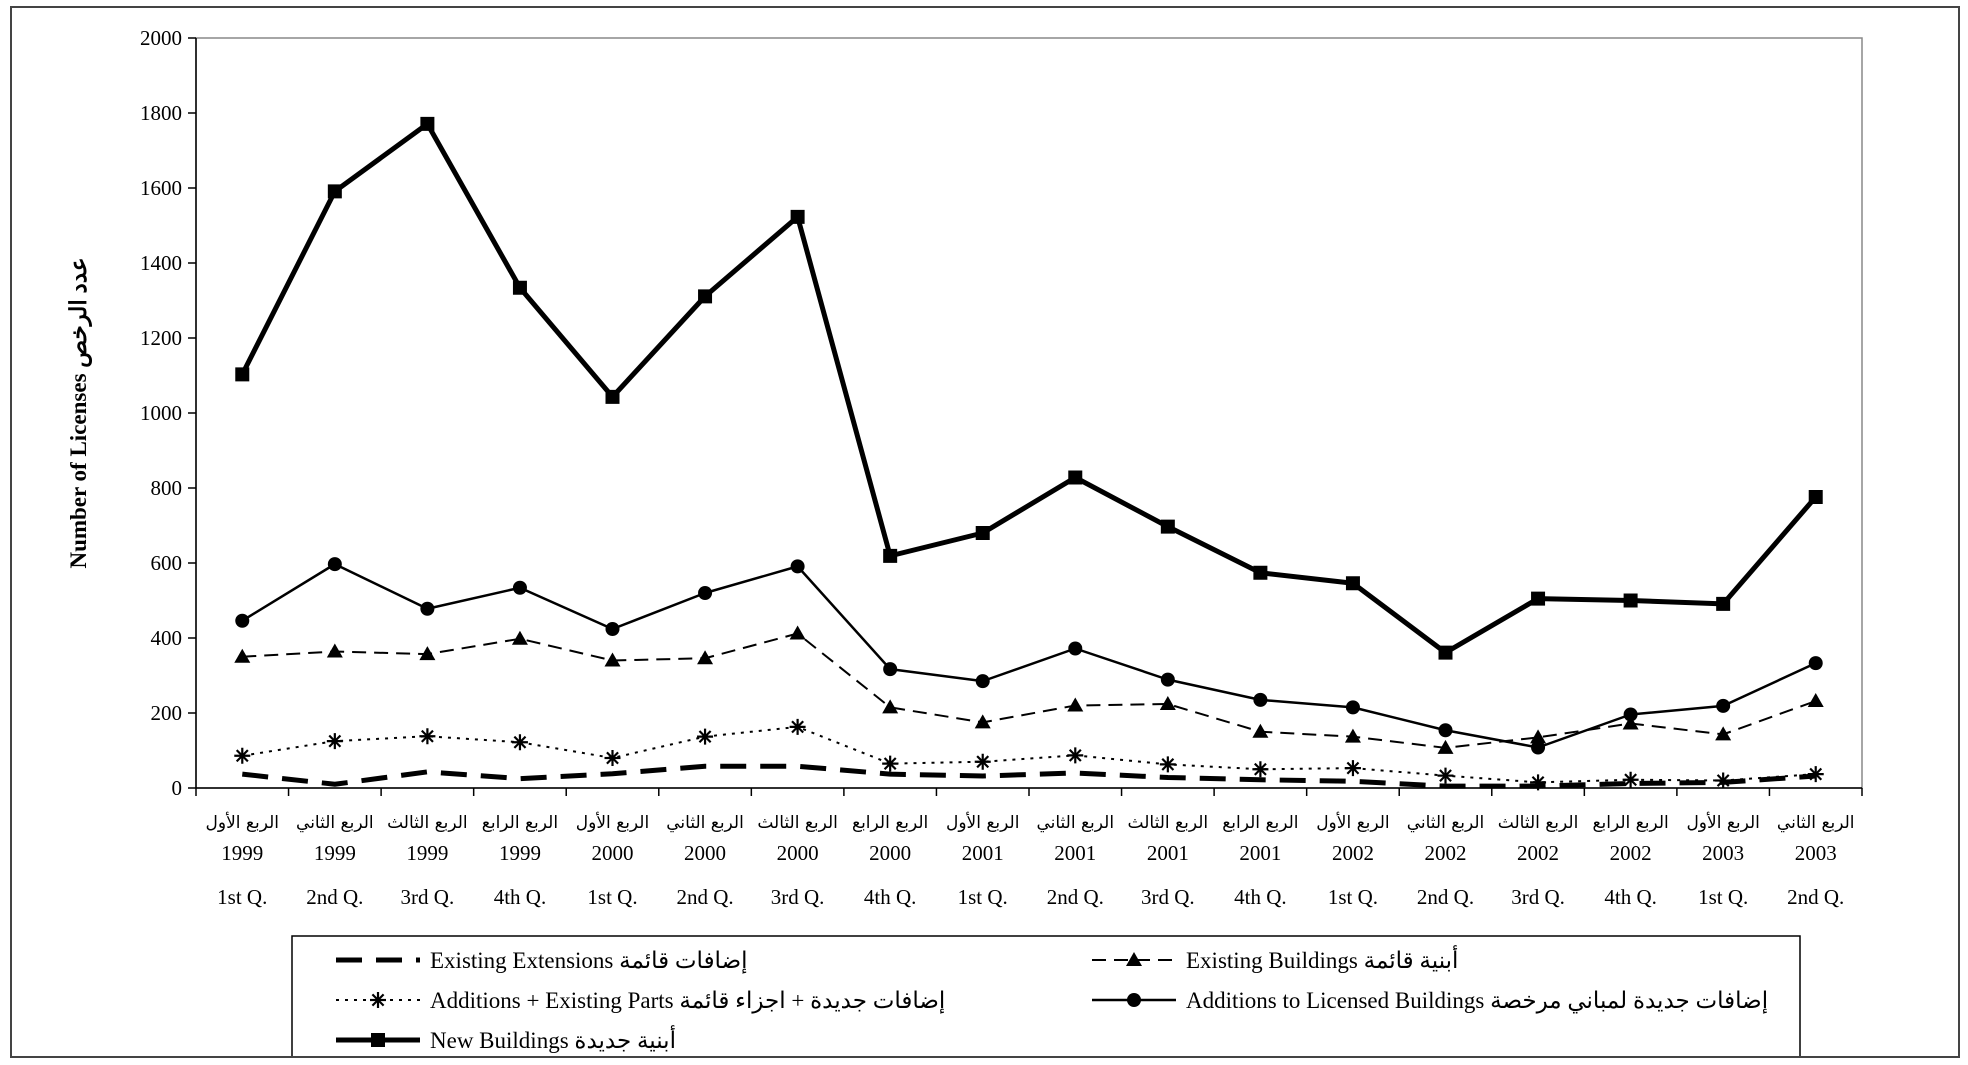 Image resolution: width=1968 pixels, height=1065 pixels. I want to click on y-tick-label: 600, so click(167, 563).